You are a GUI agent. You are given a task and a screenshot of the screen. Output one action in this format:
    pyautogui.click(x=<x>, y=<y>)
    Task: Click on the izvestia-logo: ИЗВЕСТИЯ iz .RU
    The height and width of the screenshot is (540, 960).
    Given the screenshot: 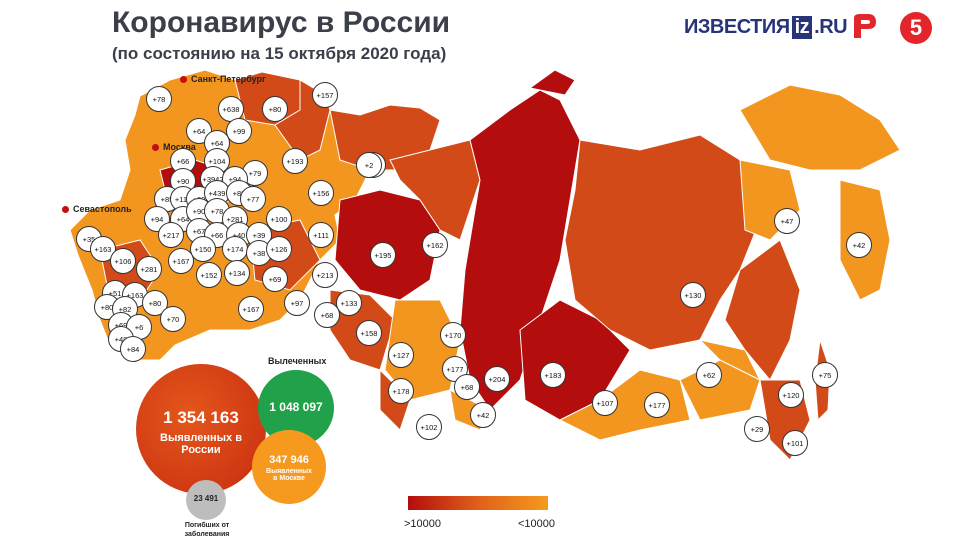 What is the action you would take?
    pyautogui.click(x=766, y=27)
    